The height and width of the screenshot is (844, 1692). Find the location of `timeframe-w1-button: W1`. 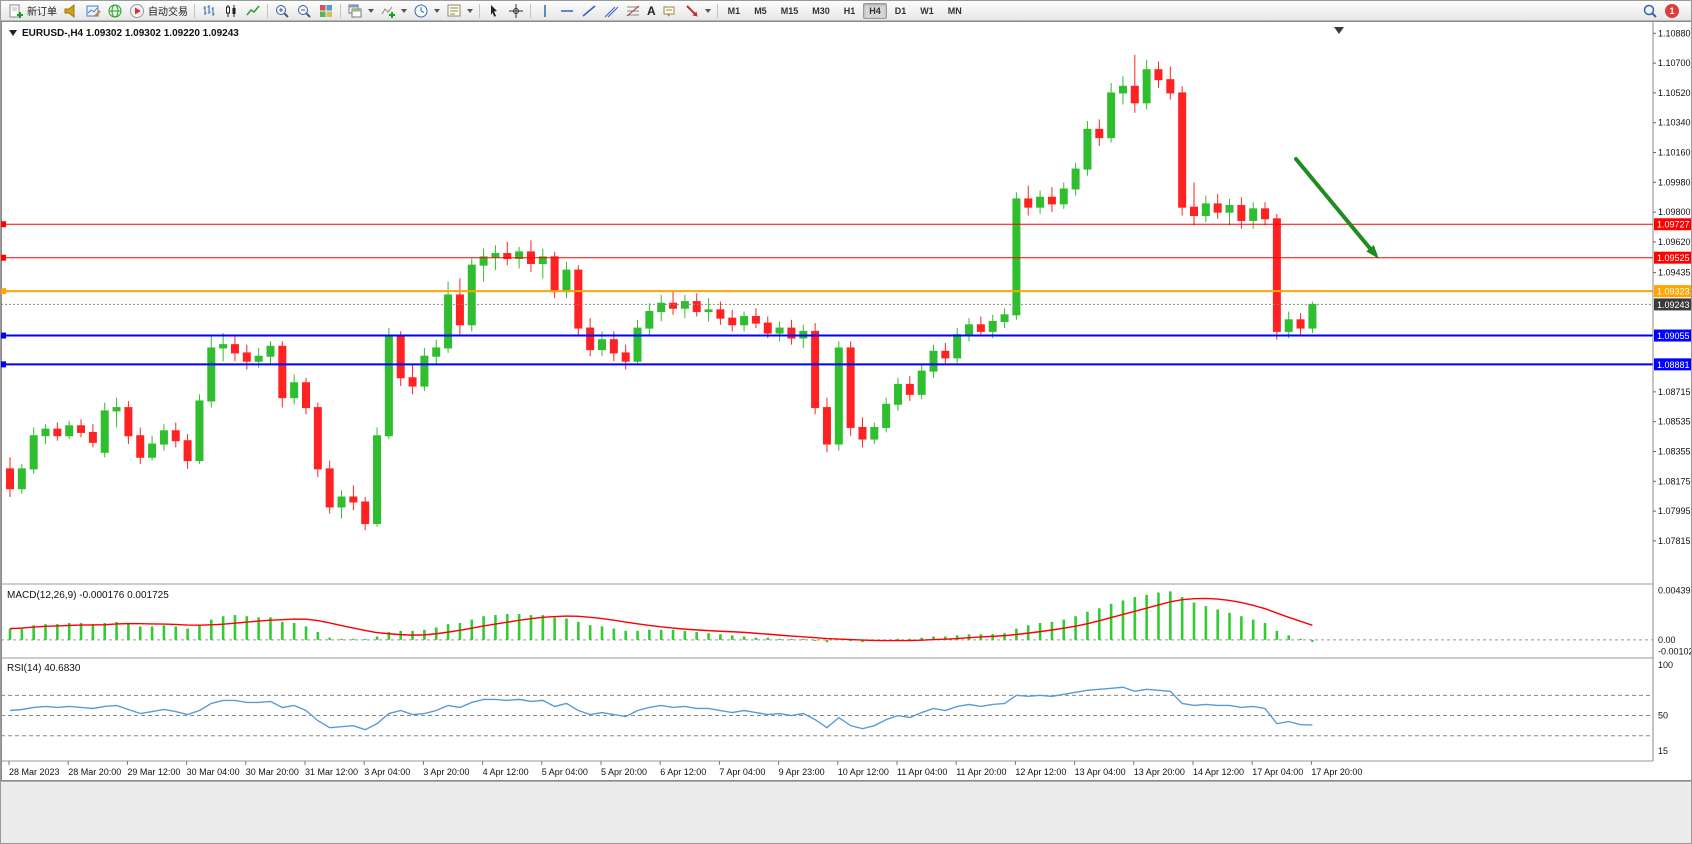

timeframe-w1-button: W1 is located at coordinates (927, 10).